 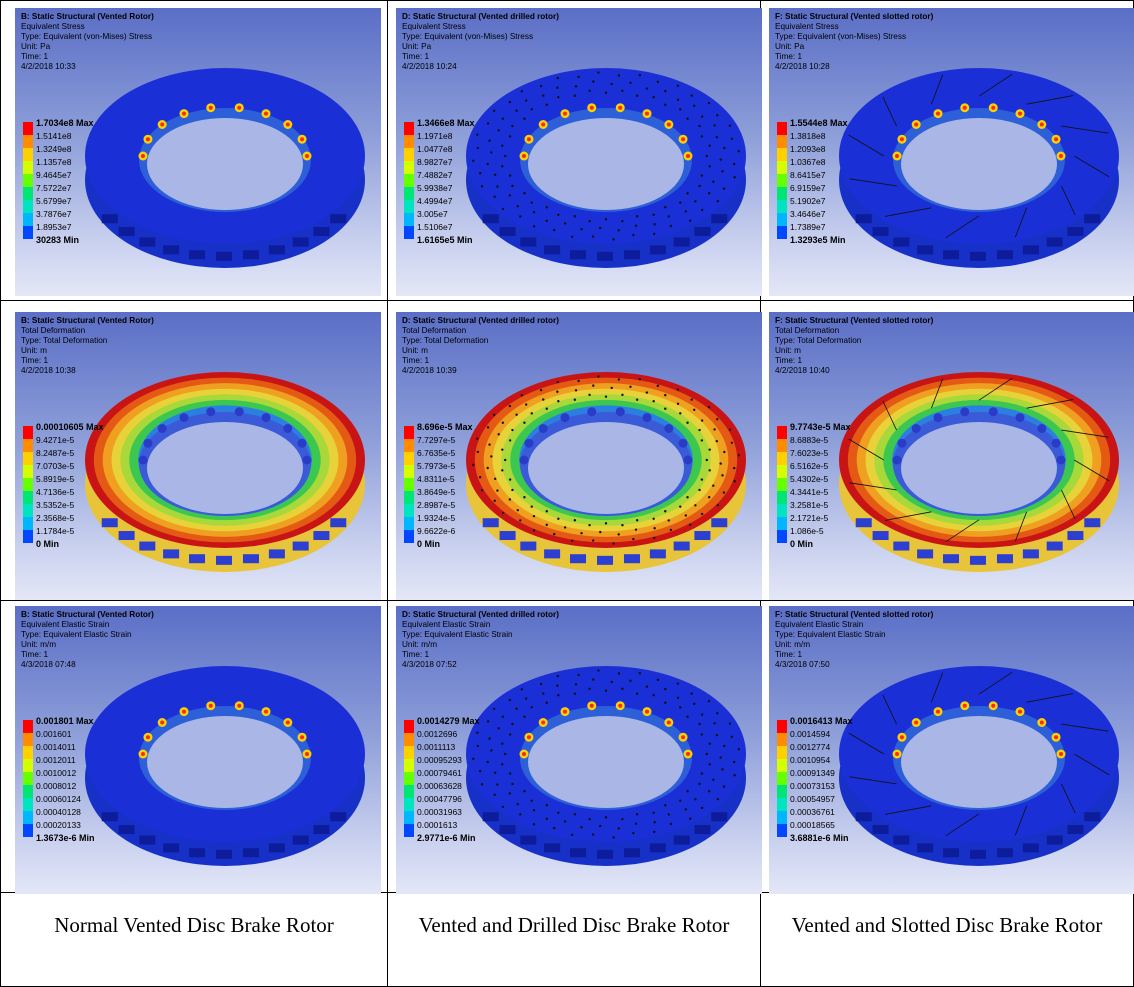 What do you see at coordinates (841, 36) in the screenshot?
I see `info-type: Type: Equivalent (von-Mises) Stress` at bounding box center [841, 36].